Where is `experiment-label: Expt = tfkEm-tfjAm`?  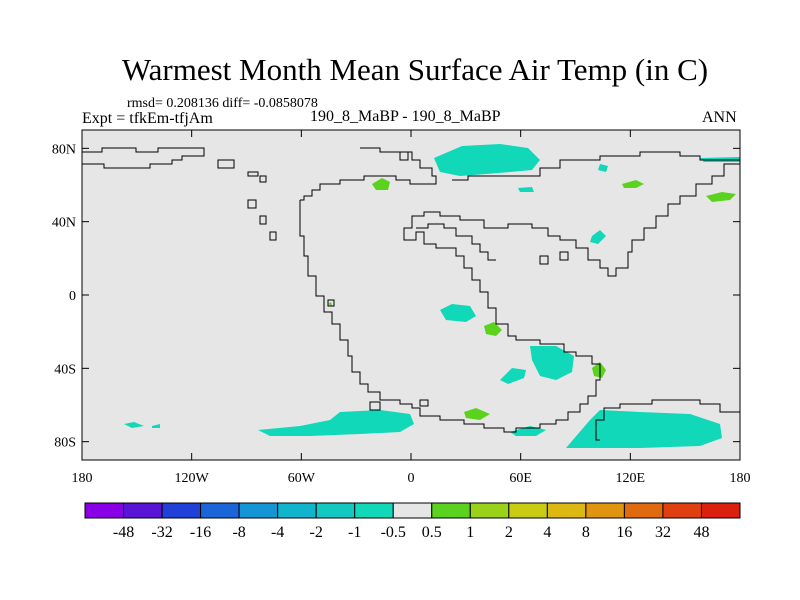 experiment-label: Expt = tfkEm-tfjAm is located at coordinates (147, 118).